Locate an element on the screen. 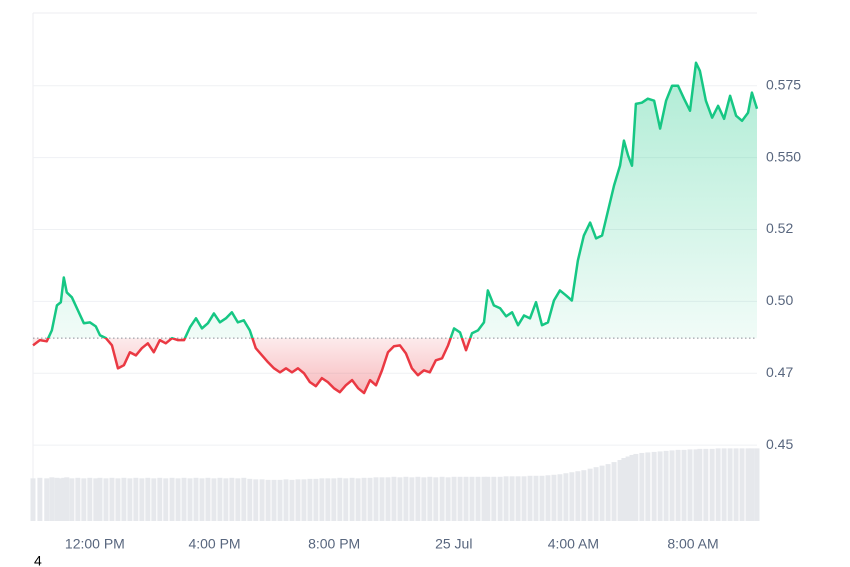  x-tick-label: 4:00 PM is located at coordinates (214, 544).